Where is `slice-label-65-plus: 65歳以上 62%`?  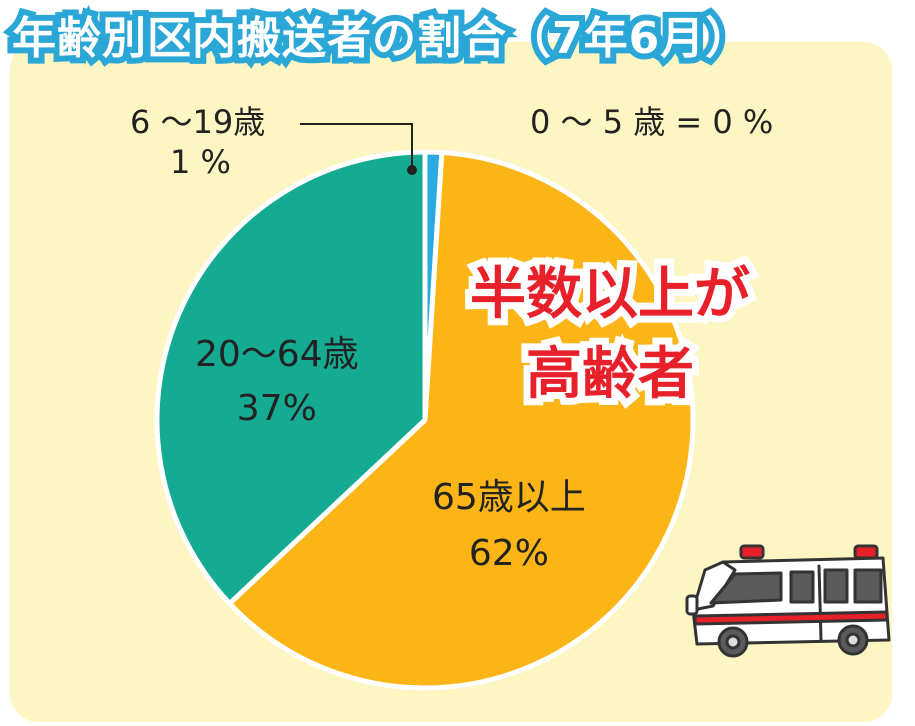 slice-label-65-plus: 65歳以上 62% is located at coordinates (509, 526).